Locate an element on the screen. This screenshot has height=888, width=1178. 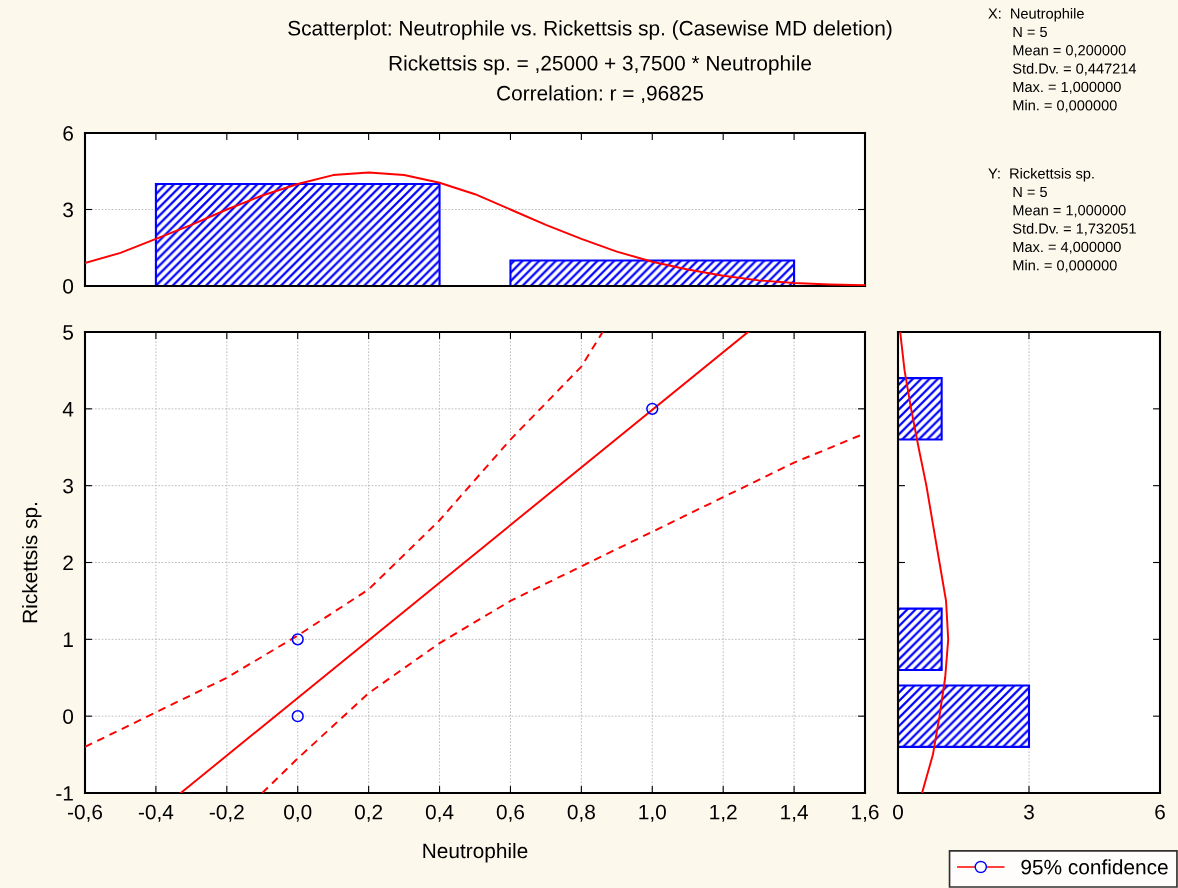
y-axis-title: Rickettsis sp. is located at coordinates (32, 563).